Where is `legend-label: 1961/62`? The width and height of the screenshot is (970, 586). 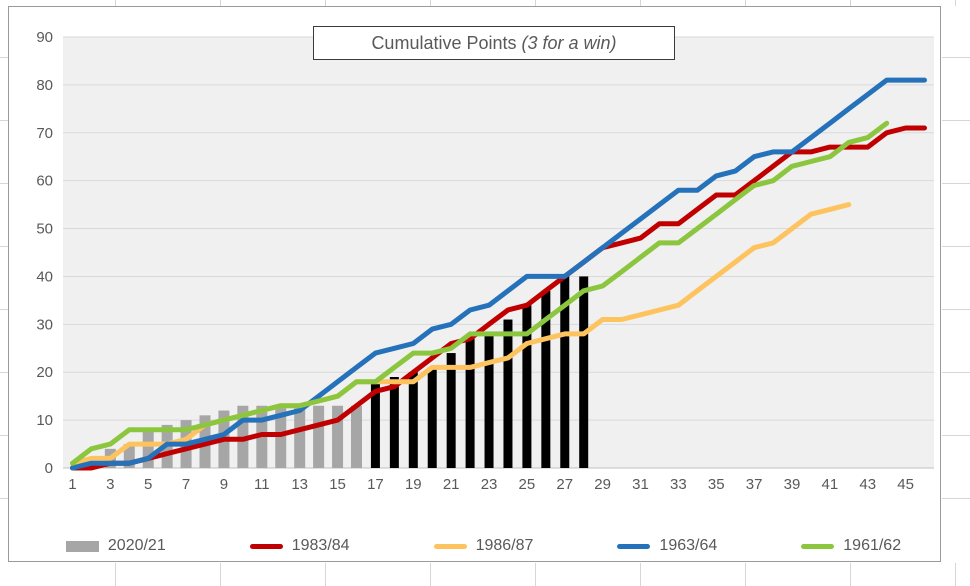
legend-label: 1961/62 is located at coordinates (872, 545).